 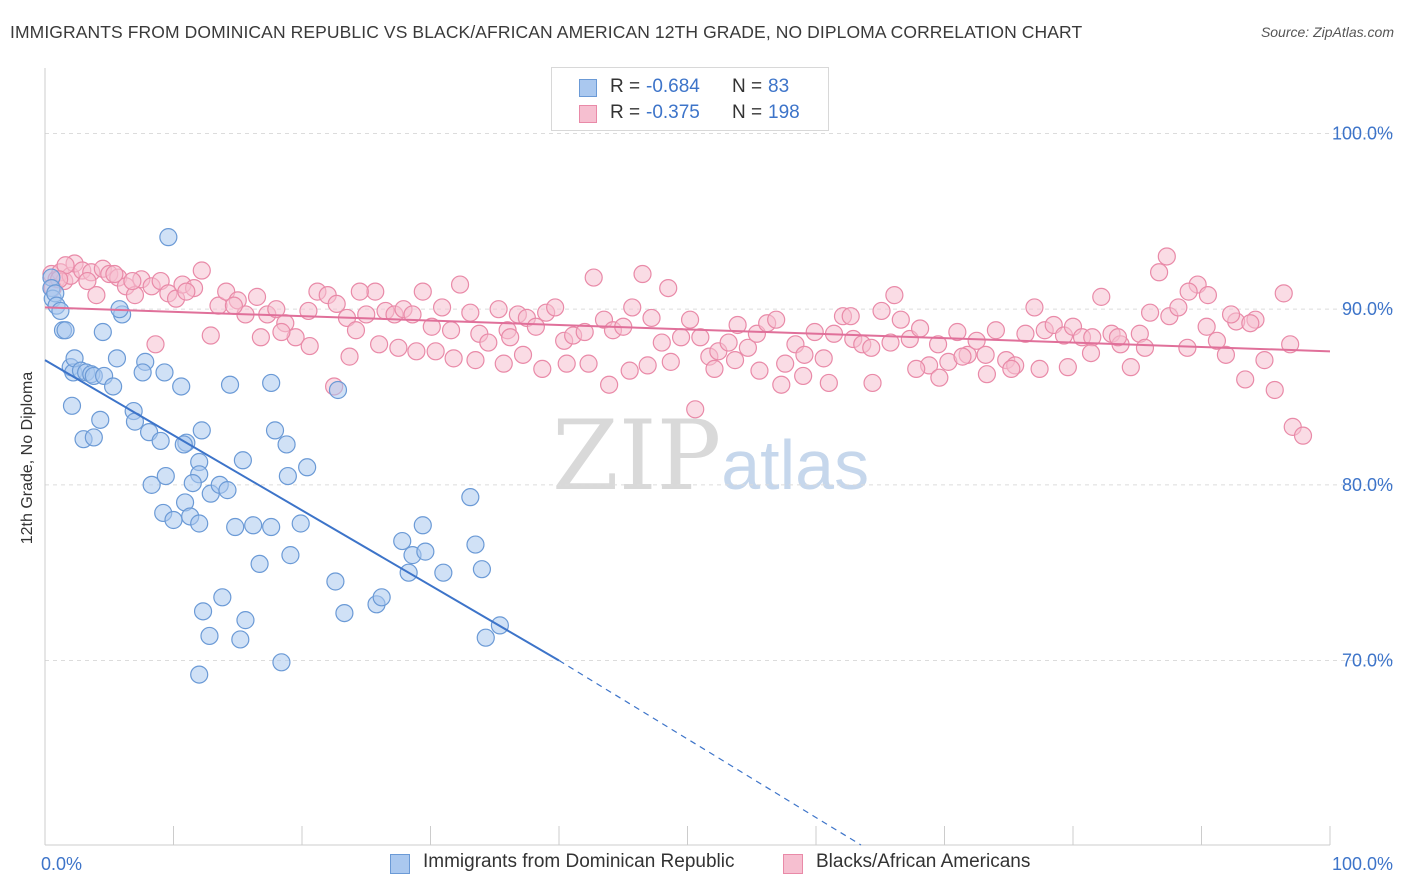 What do you see at coordinates (673, 86) in the screenshot?
I see `r-value: -0.684` at bounding box center [673, 86].